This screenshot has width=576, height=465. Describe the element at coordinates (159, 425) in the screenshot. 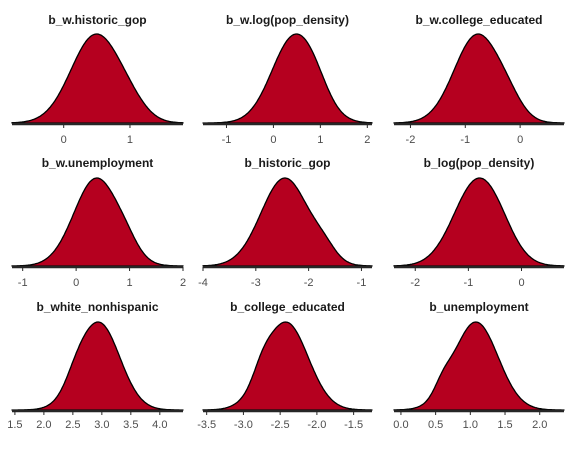

I see `x-tick-label: 4.0` at that location.